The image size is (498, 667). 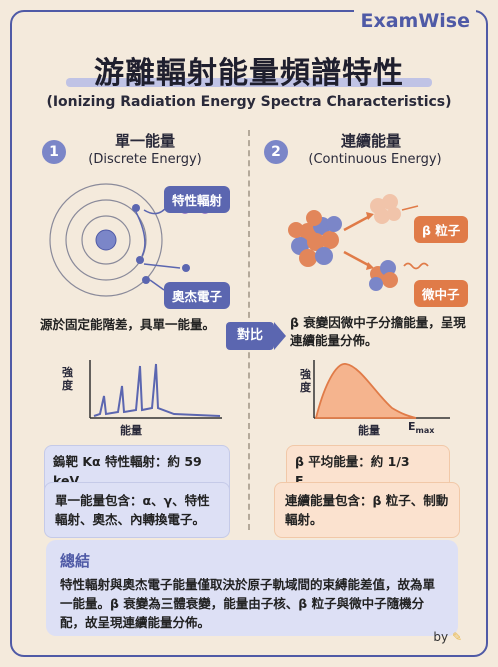 What do you see at coordinates (456, 637) in the screenshot?
I see `author-logo-icon: ✎` at bounding box center [456, 637].